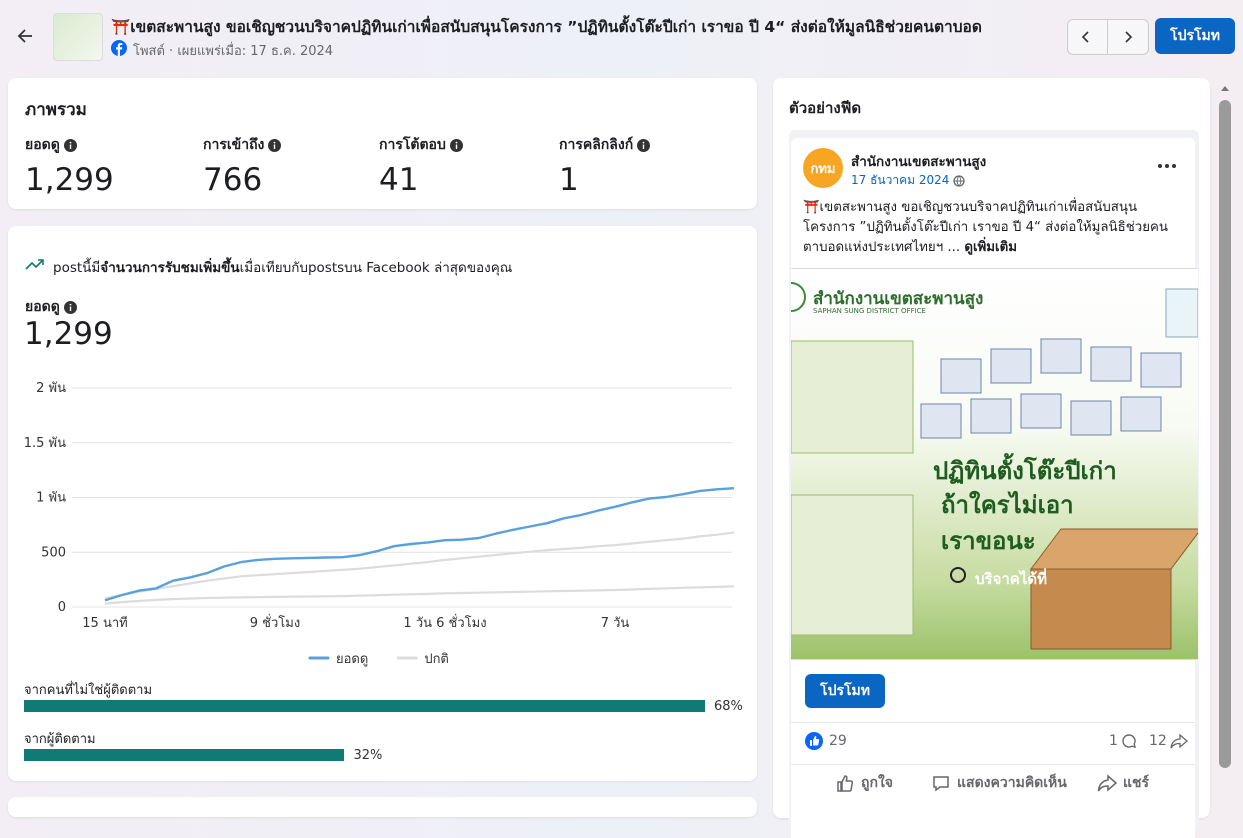 Image resolution: width=1243 pixels, height=838 pixels. I want to click on image-org: สำนักงานเขตสะพานสูง, so click(898, 299).